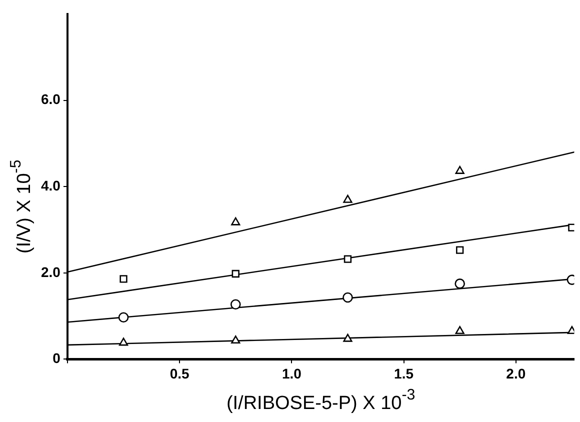 The width and height of the screenshot is (580, 422). I want to click on y-tick-label: 6.0, so click(50, 99).